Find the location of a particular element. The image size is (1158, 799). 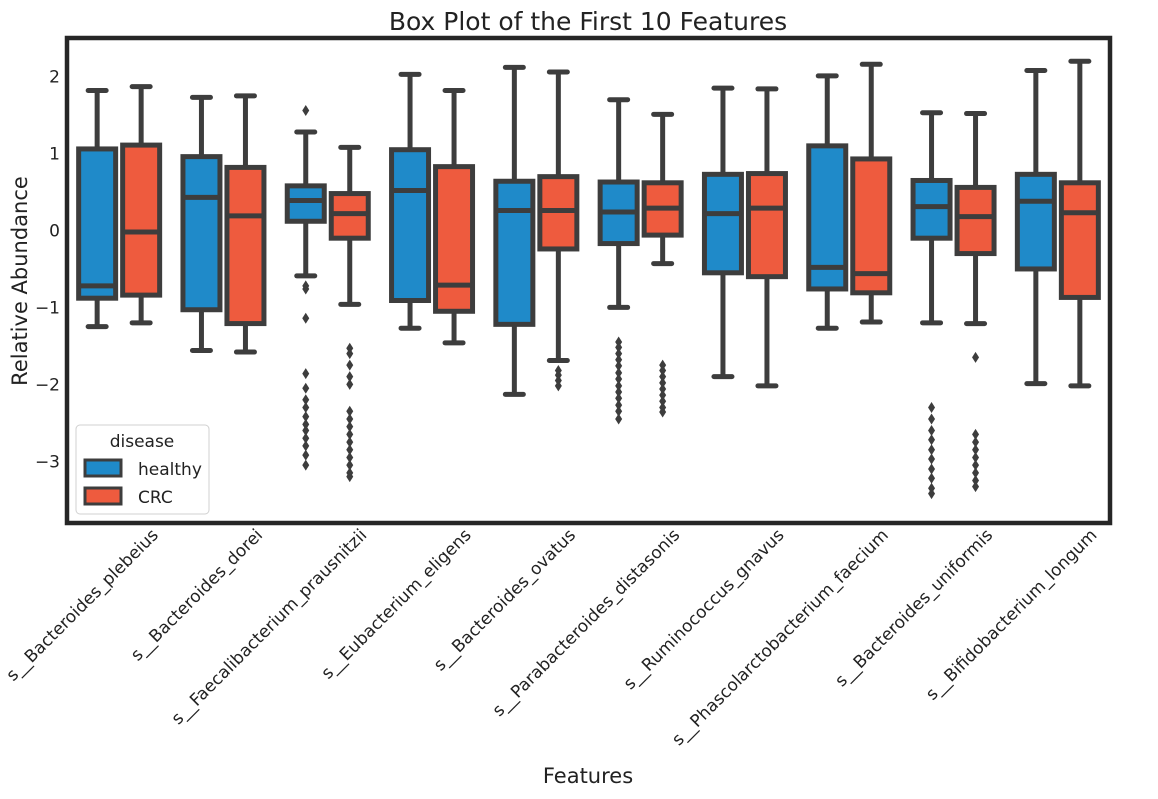

legend-title: disease is located at coordinates (142, 442).